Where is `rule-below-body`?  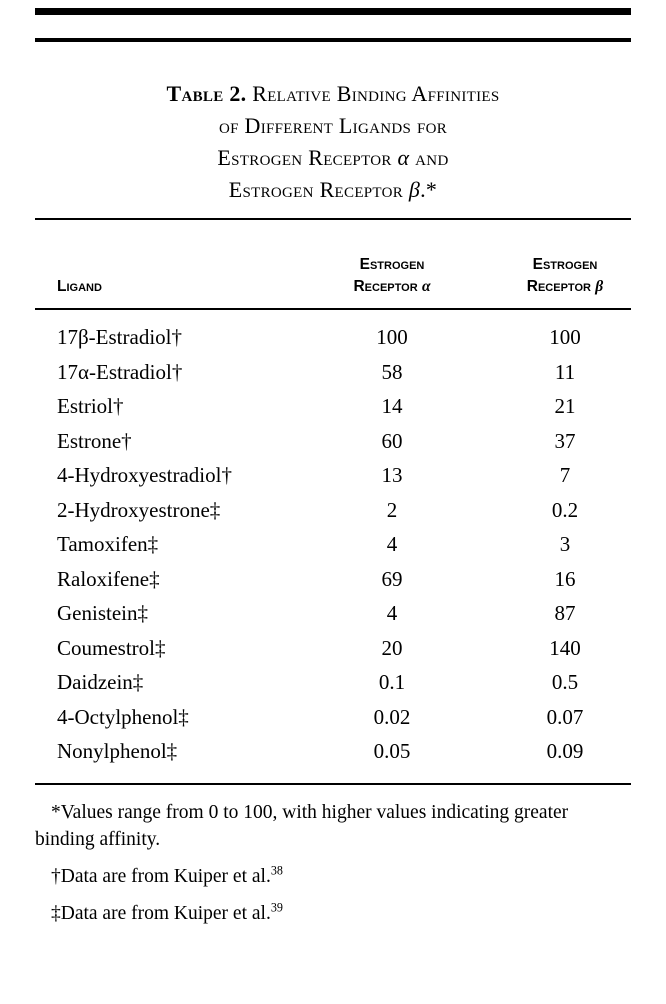
rule-below-body is located at coordinates (333, 783).